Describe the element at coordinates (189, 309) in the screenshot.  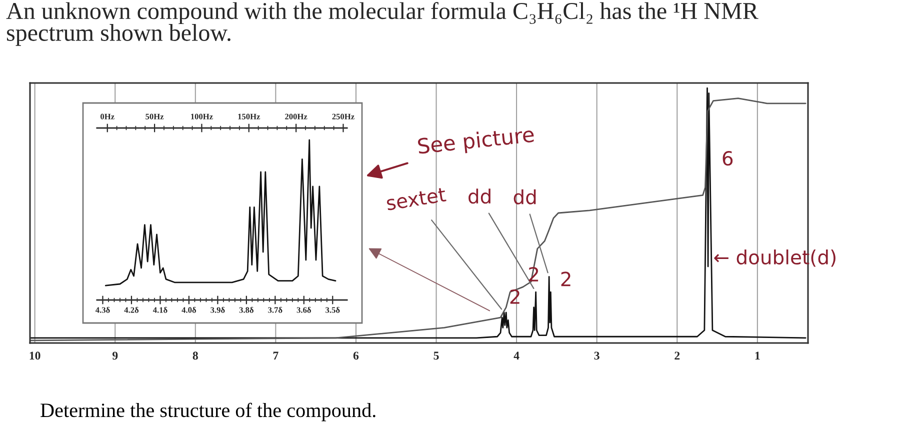
I see `x-tick-label: 4.0δ` at that location.